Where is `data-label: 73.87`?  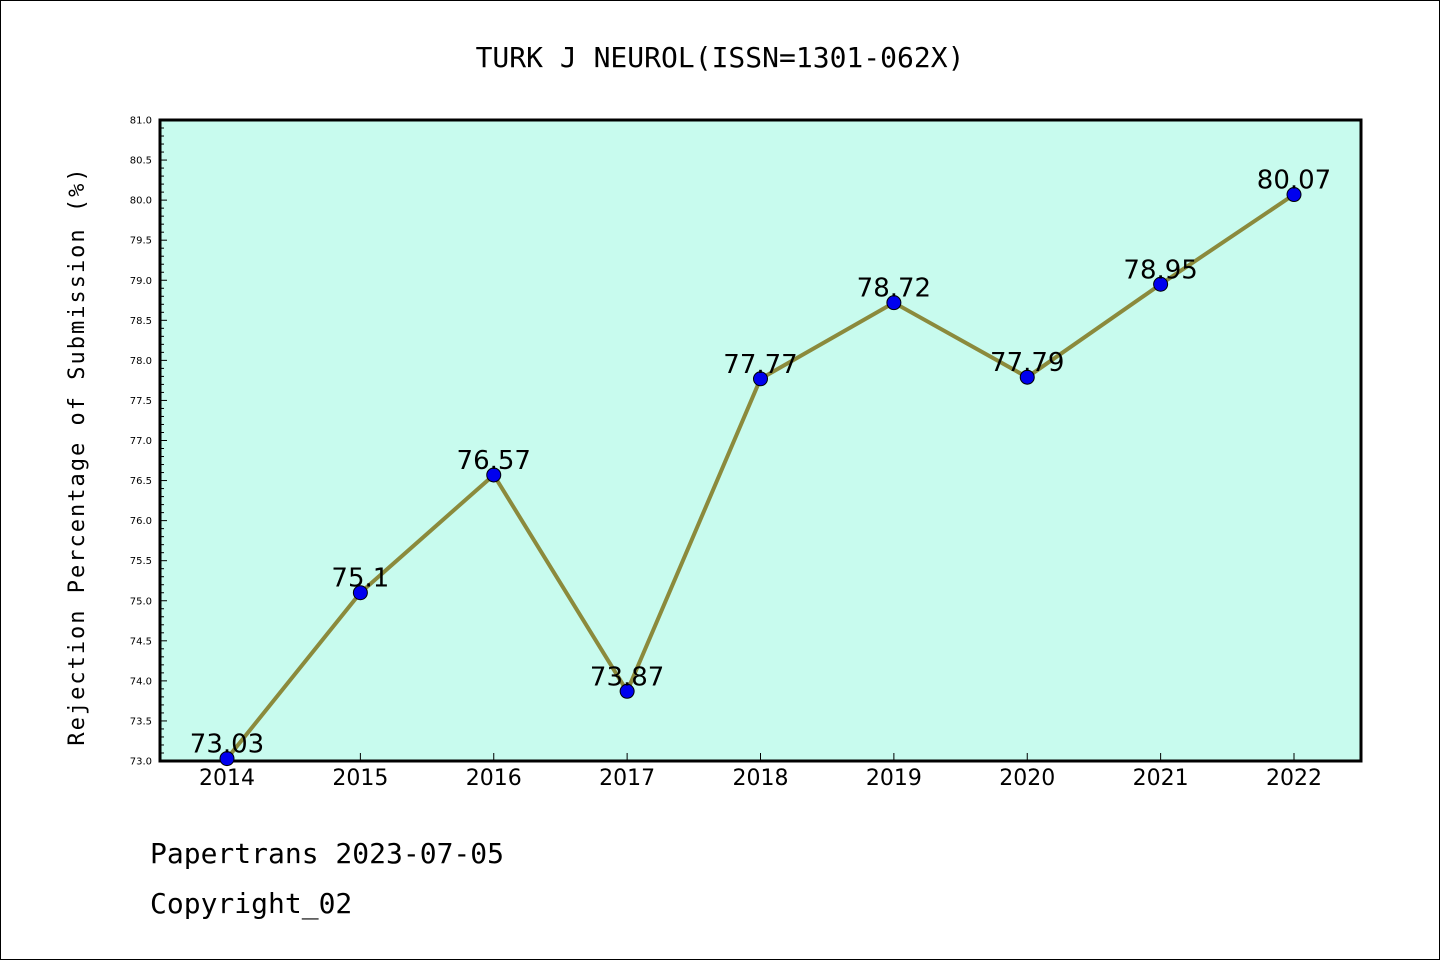 data-label: 73.87 is located at coordinates (627, 677).